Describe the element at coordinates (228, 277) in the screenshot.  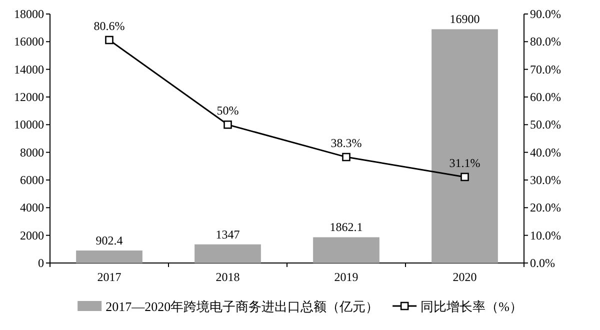
I see `x-tick-label: 2018` at that location.